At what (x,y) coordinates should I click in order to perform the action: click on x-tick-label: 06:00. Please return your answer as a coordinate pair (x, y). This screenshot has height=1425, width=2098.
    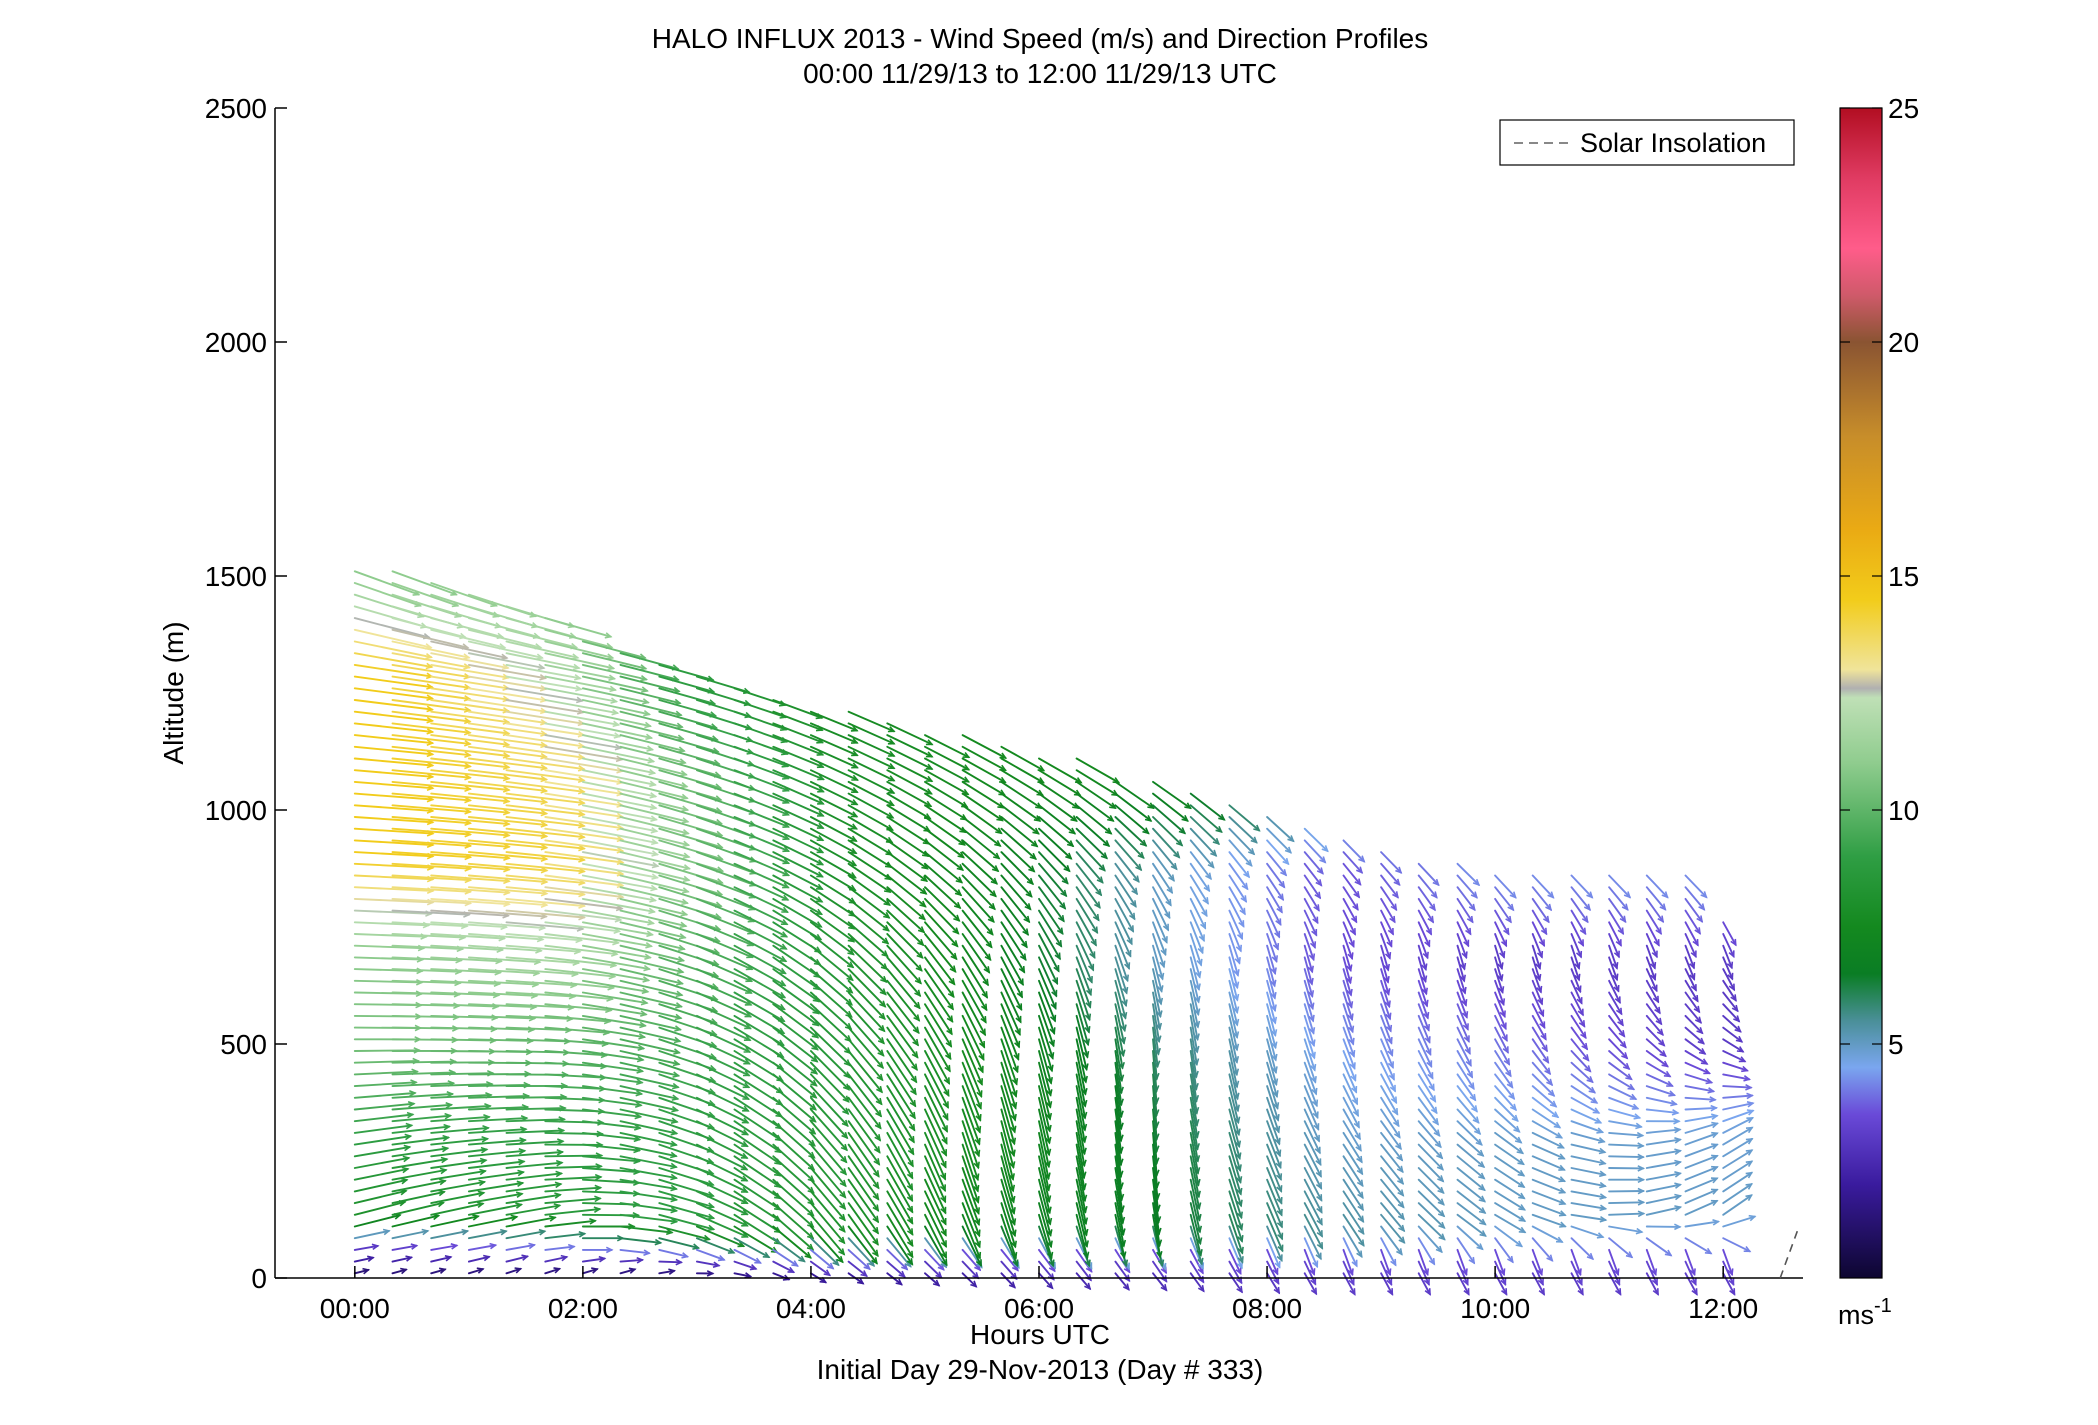
    Looking at the image, I should click on (1039, 1308).